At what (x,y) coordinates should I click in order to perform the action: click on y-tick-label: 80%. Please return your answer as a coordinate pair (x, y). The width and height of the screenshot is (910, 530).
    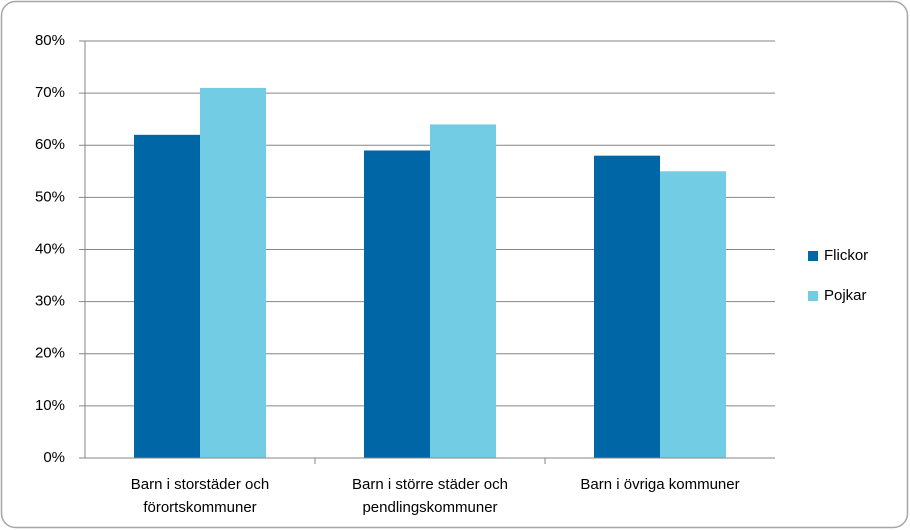
    Looking at the image, I should click on (50, 40).